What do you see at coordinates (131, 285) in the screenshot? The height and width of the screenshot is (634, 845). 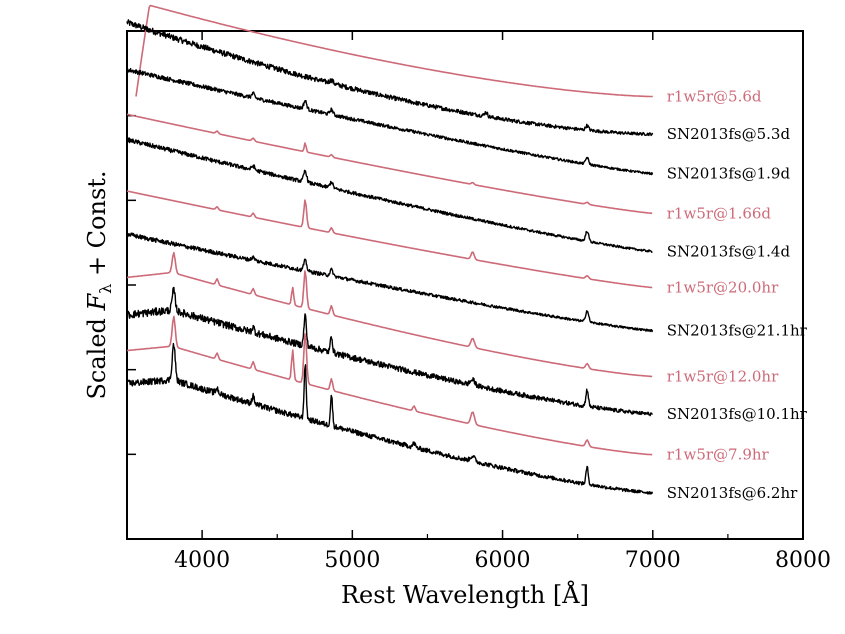 I see `y-ticks` at bounding box center [131, 285].